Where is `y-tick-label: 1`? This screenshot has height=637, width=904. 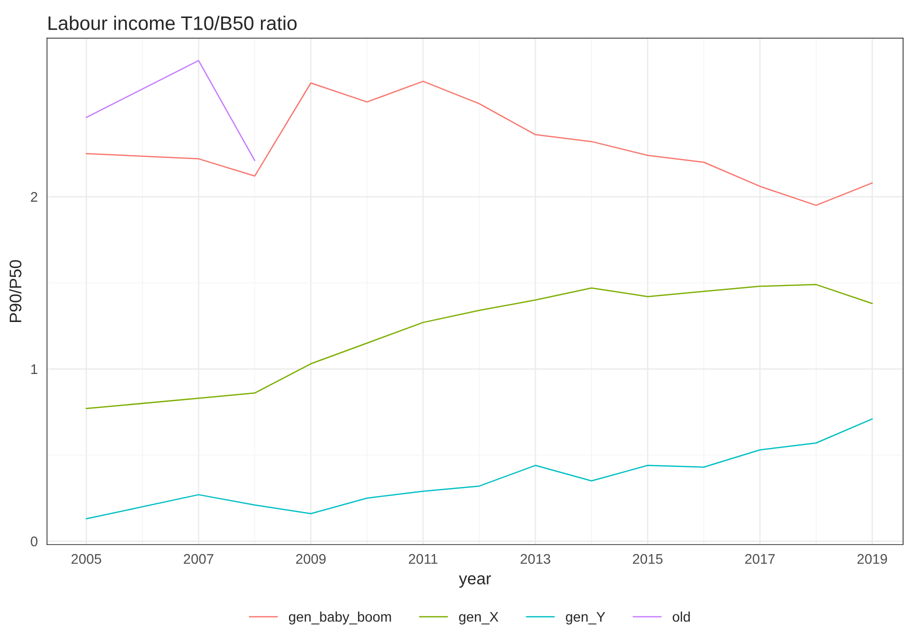
y-tick-label: 1 is located at coordinates (34, 369).